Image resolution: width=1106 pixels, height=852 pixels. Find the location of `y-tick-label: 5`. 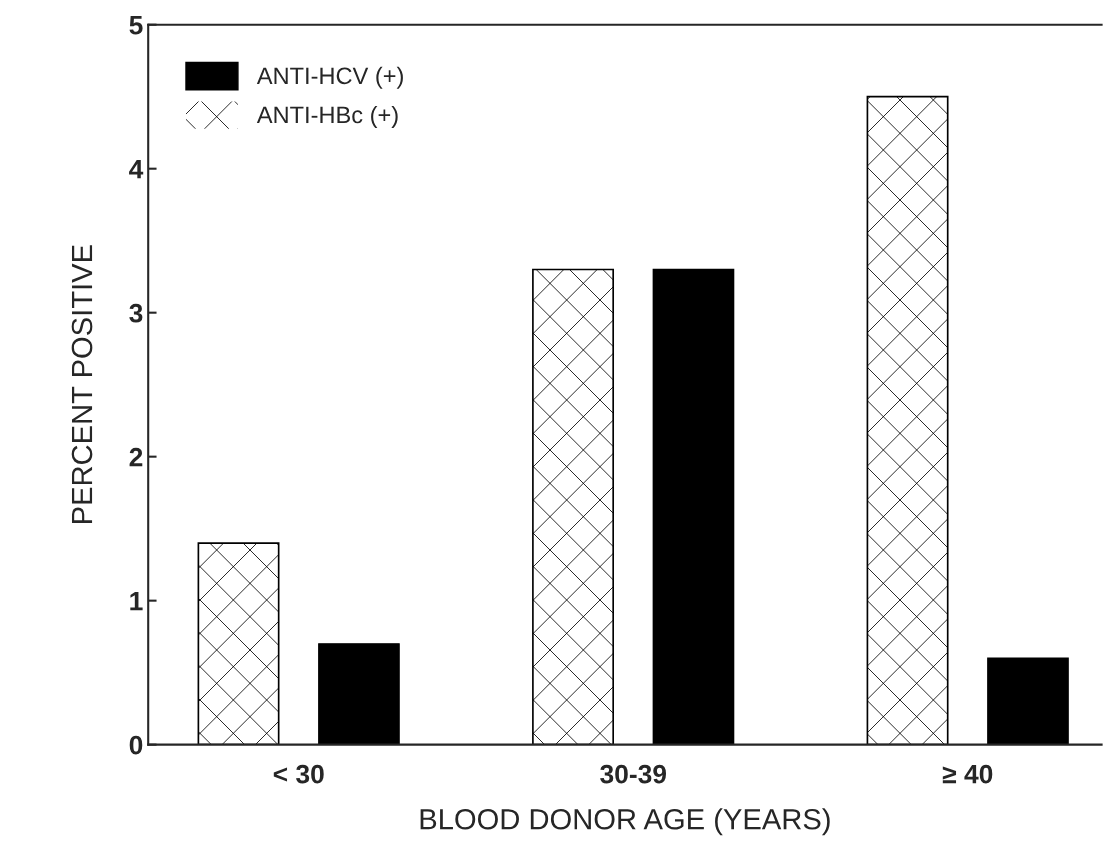

y-tick-label: 5 is located at coordinates (136, 25).